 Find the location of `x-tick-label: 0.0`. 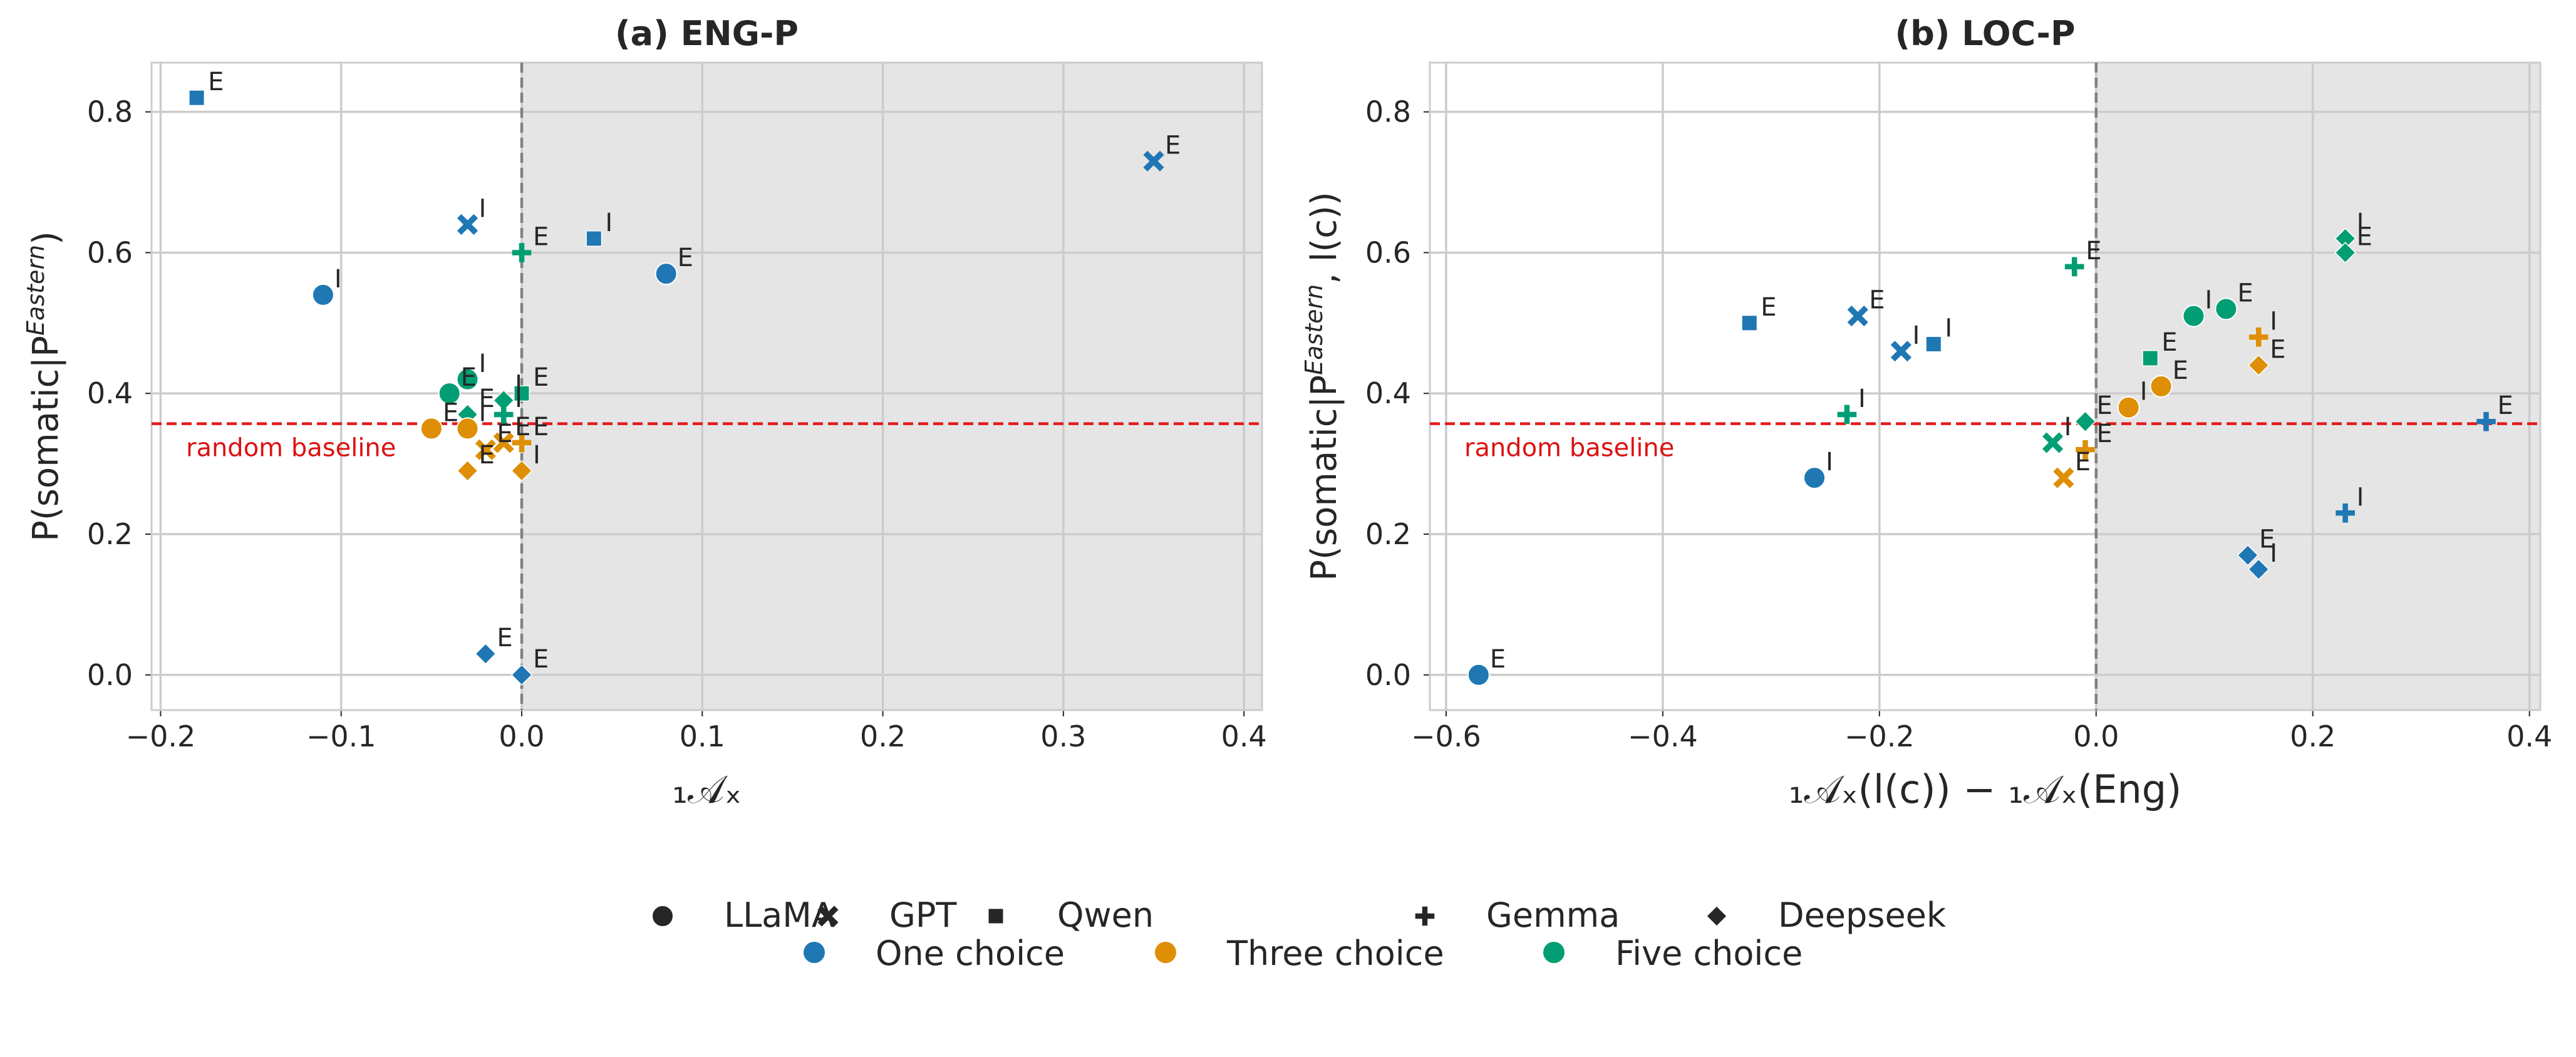

x-tick-label: 0.0 is located at coordinates (2096, 736).